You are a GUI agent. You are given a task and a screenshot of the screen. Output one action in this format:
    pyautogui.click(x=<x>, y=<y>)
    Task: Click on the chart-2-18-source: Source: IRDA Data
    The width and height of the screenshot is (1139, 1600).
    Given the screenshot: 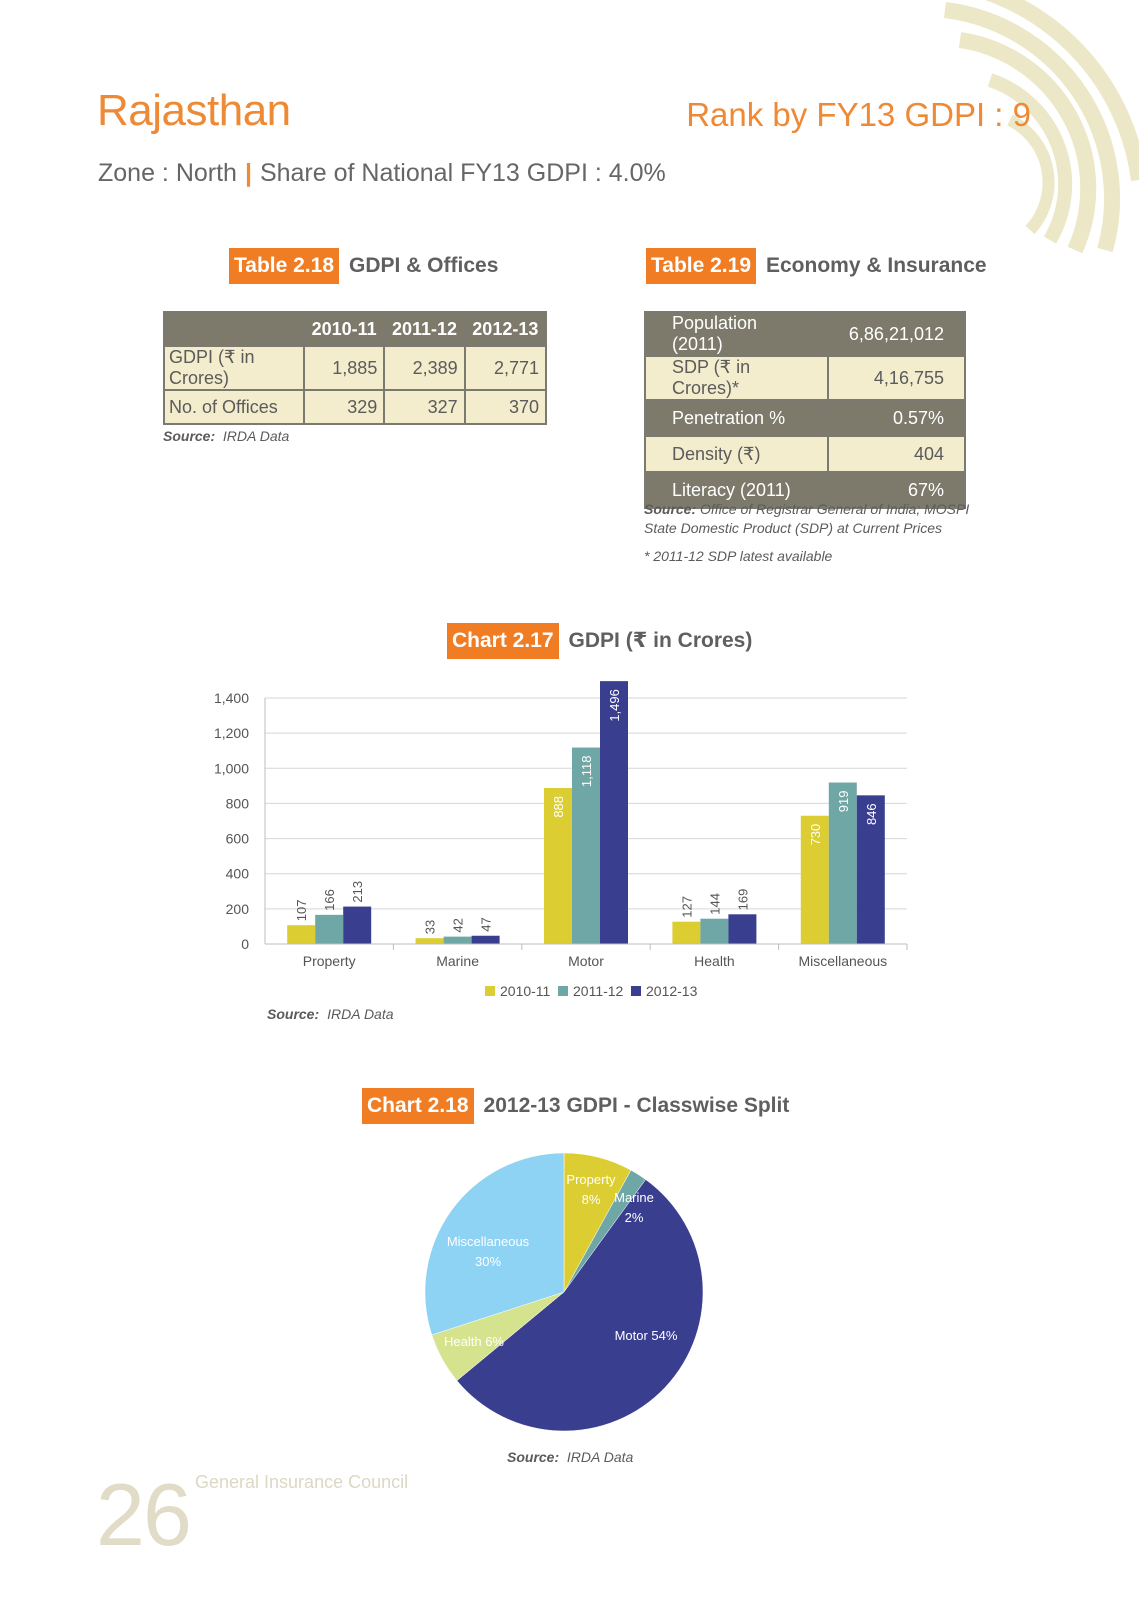 What is the action you would take?
    pyautogui.click(x=570, y=1457)
    